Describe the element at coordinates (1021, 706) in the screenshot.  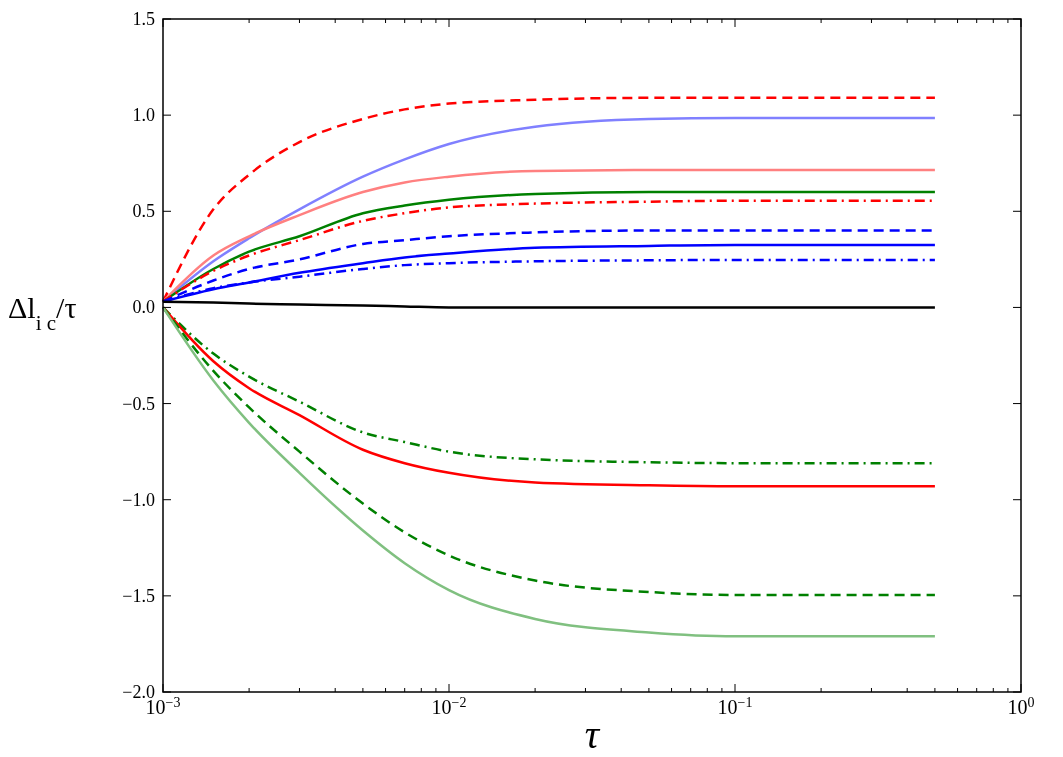
I see `x-tick-label: 10$^{0}$` at that location.